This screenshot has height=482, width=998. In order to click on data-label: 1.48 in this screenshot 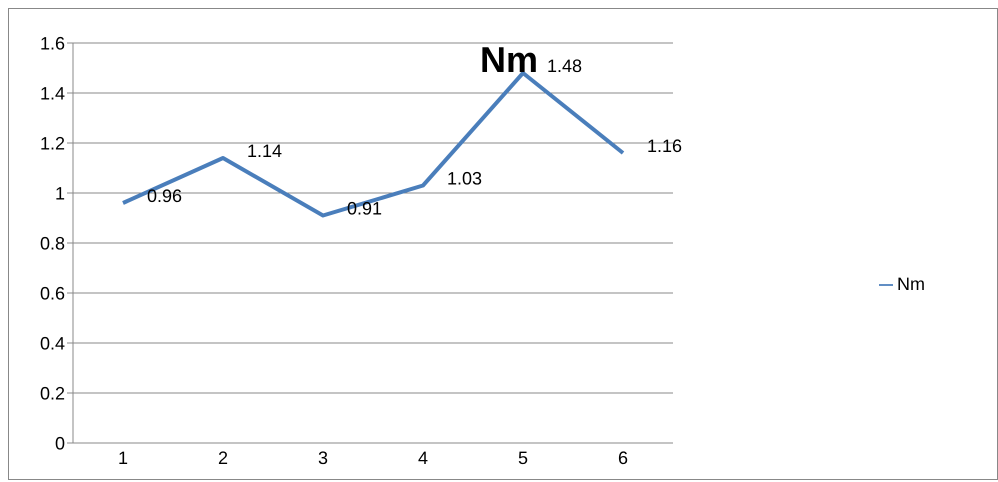, I will do `click(564, 66)`.